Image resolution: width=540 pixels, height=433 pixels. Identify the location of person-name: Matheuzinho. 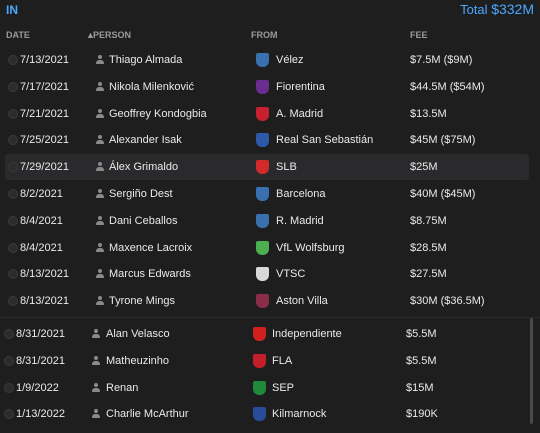
(137, 360).